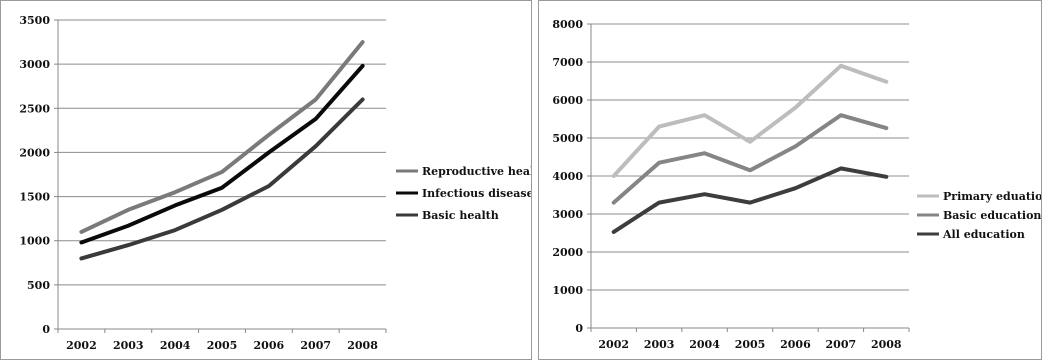  I want to click on y-tick-label: 1500, so click(34, 197).